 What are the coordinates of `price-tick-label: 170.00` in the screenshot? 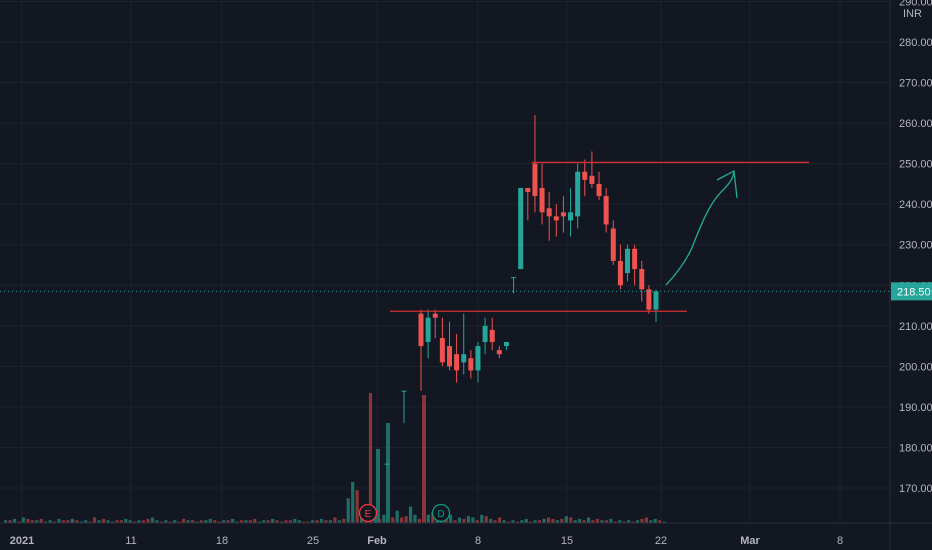 It's located at (915, 489).